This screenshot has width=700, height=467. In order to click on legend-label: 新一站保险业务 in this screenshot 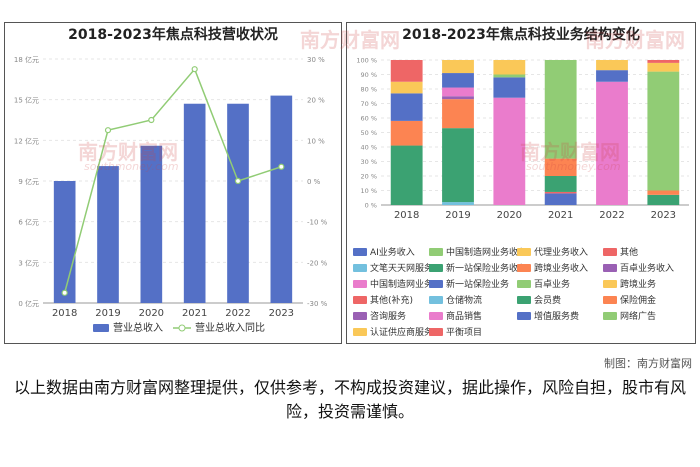, I will do `click(477, 284)`.